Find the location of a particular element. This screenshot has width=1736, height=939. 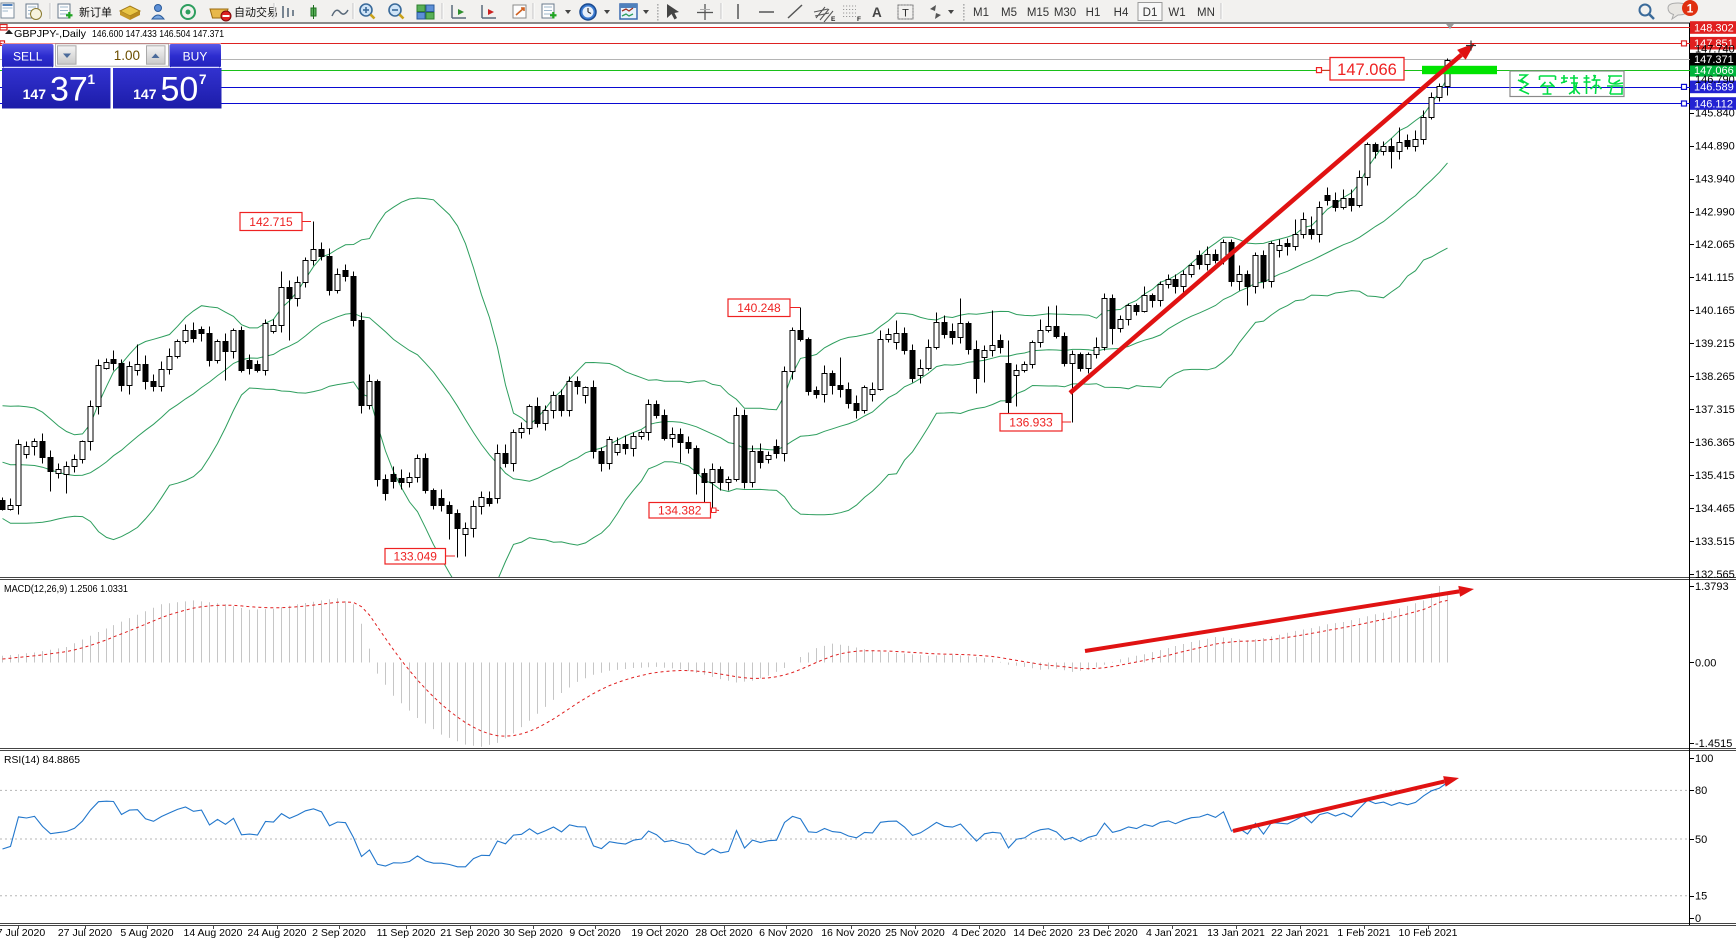

svg-text: 141.115 is located at coordinates (1714, 278).